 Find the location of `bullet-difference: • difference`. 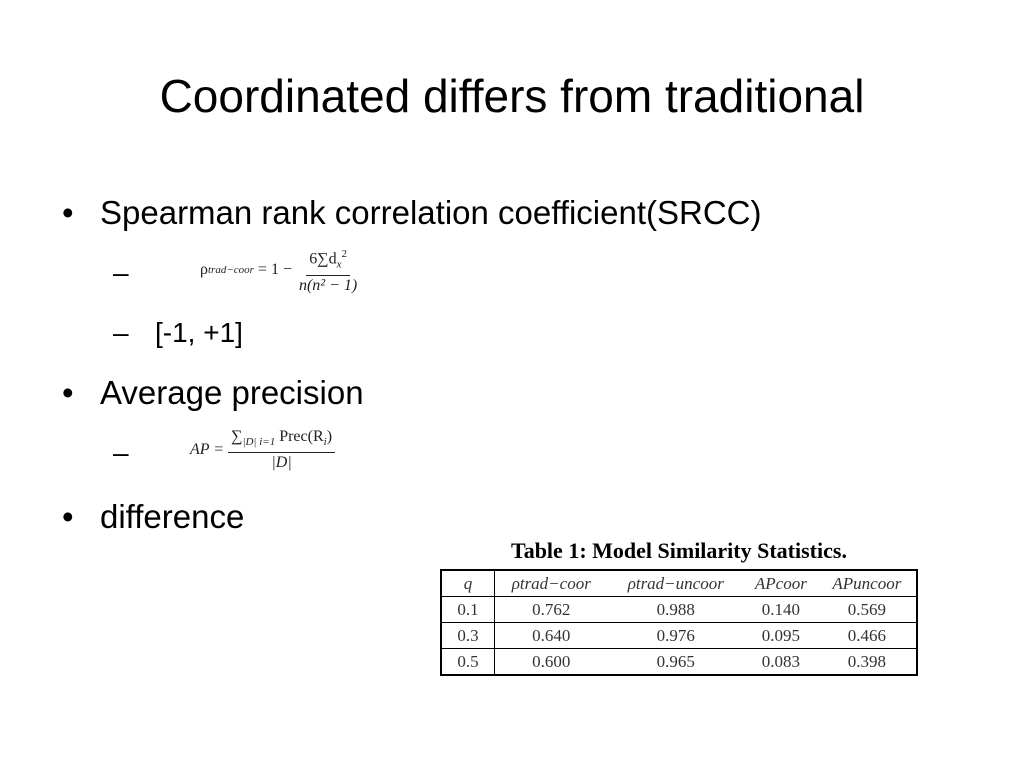

bullet-difference: • difference is located at coordinates (153, 517).